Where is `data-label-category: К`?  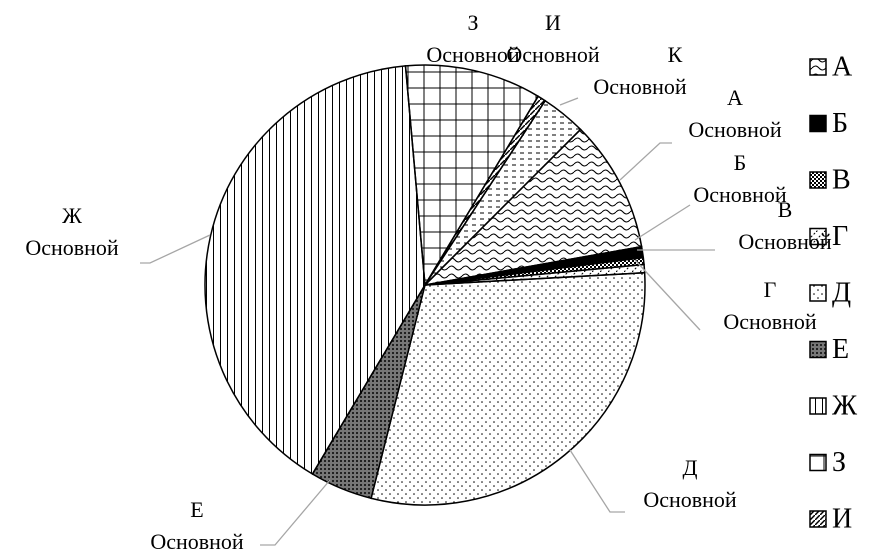
data-label-category: К is located at coordinates (675, 54).